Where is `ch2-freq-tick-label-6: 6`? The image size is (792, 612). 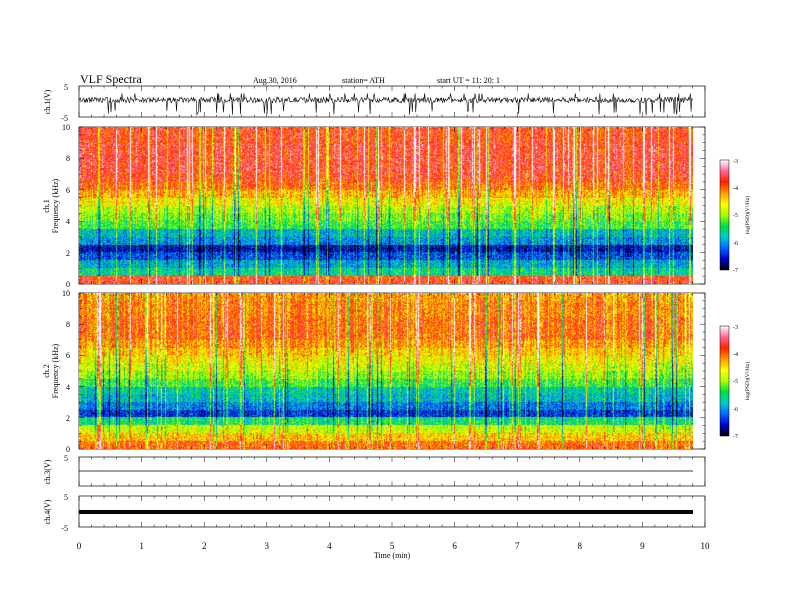
ch2-freq-tick-label-6: 6 is located at coordinates (68, 355).